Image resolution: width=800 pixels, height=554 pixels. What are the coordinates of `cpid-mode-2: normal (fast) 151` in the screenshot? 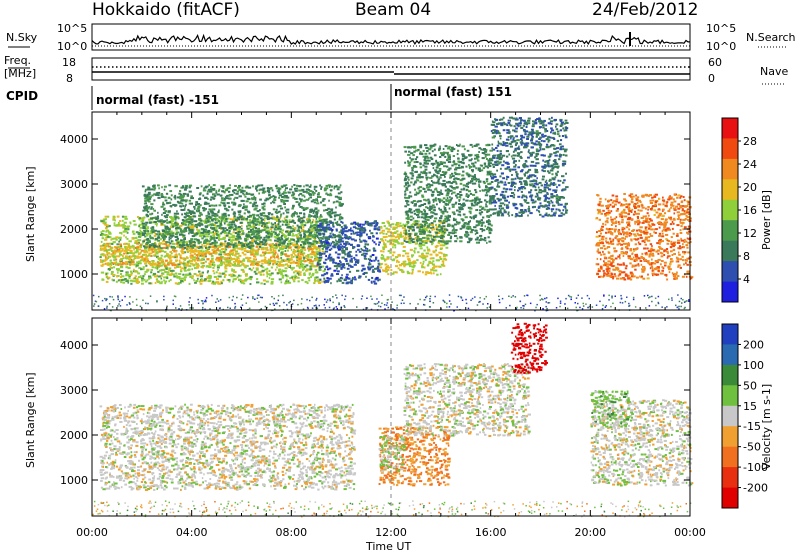 It's located at (453, 92).